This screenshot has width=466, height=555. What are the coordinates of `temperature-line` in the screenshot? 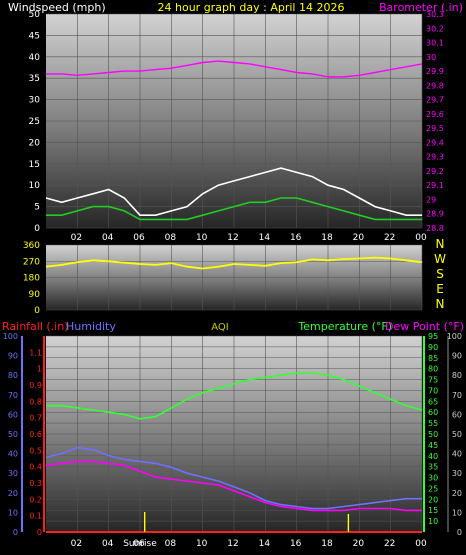 It's located at (234, 396).